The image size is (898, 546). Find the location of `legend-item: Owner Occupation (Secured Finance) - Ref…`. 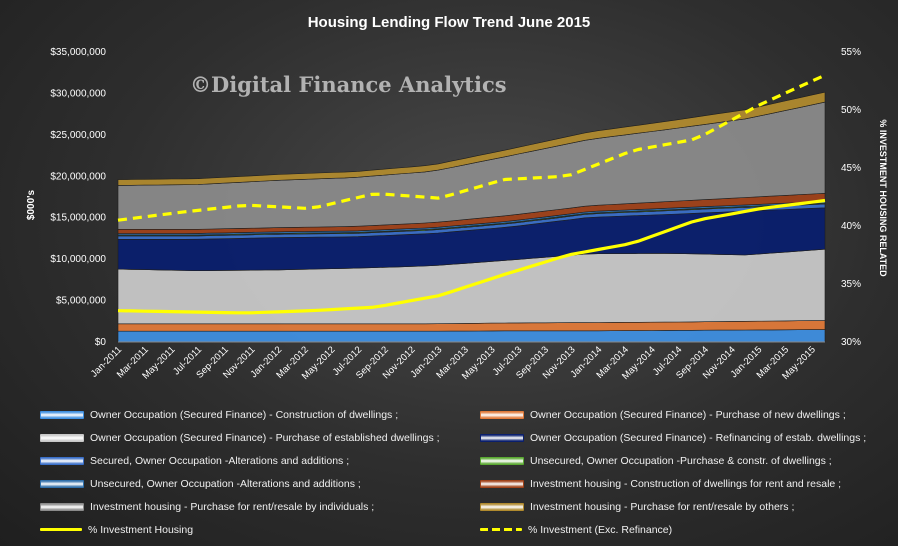

legend-item: Owner Occupation (Secured Finance) - Ref… is located at coordinates (680, 437).